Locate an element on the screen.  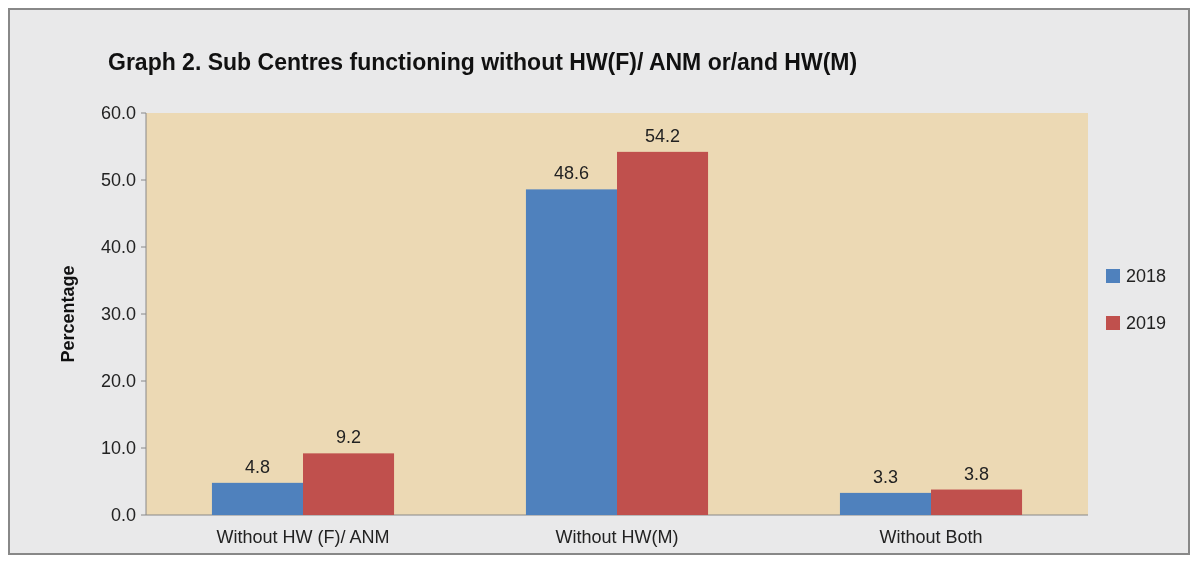
y-tick-label: 10.0 is located at coordinates (118, 448).